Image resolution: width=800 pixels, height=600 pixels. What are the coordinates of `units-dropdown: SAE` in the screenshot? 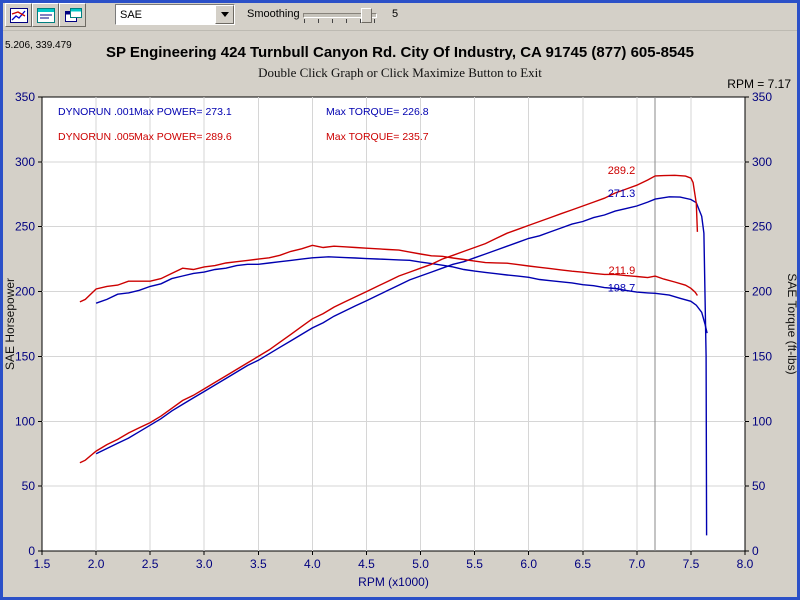 It's located at (175, 14).